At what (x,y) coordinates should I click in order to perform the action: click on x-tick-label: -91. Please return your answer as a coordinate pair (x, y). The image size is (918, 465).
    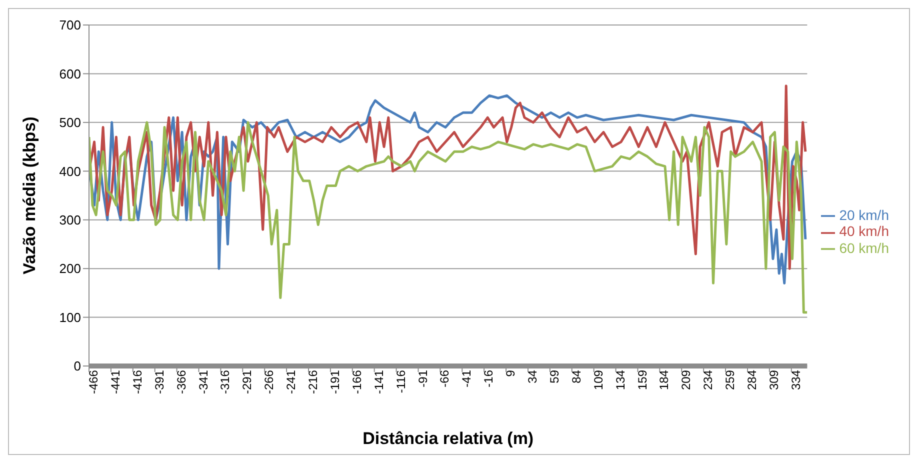
    Looking at the image, I should click on (423, 379).